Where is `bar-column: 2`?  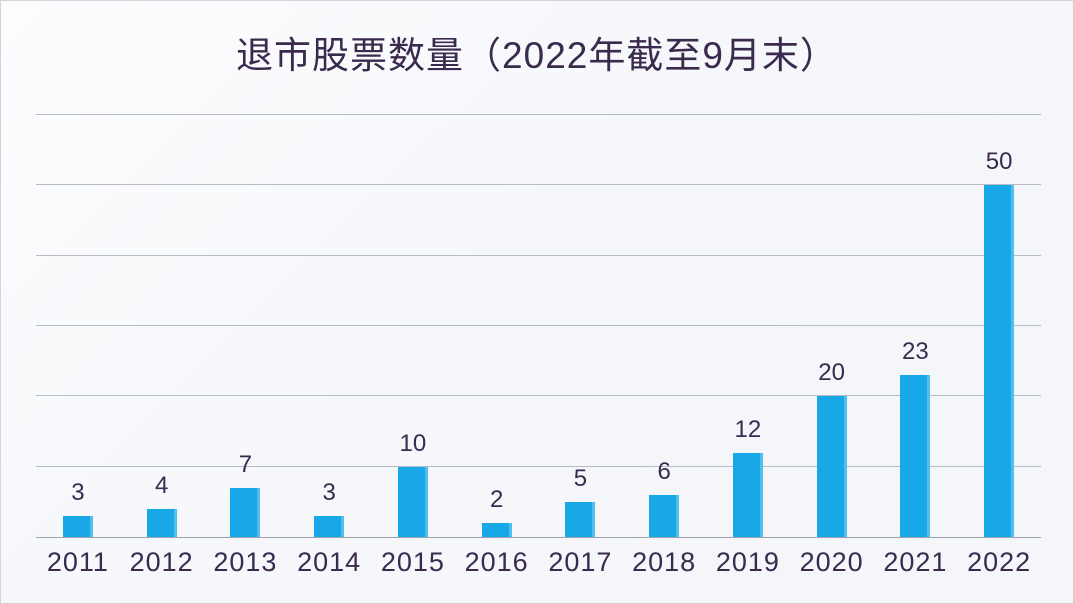 bar-column: 2 is located at coordinates (497, 326).